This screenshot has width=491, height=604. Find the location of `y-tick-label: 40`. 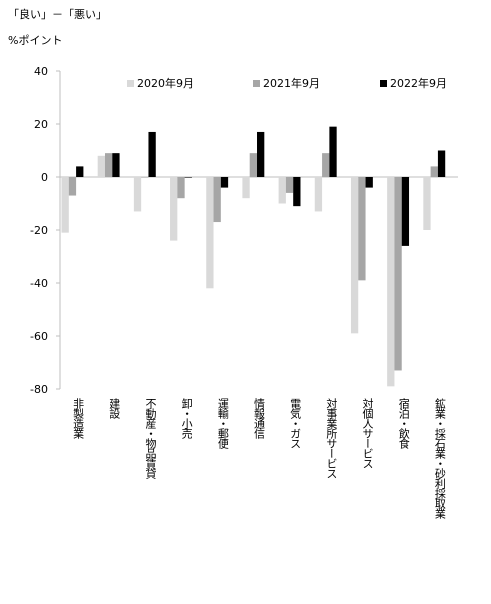

y-tick-label: 40 is located at coordinates (41, 71).